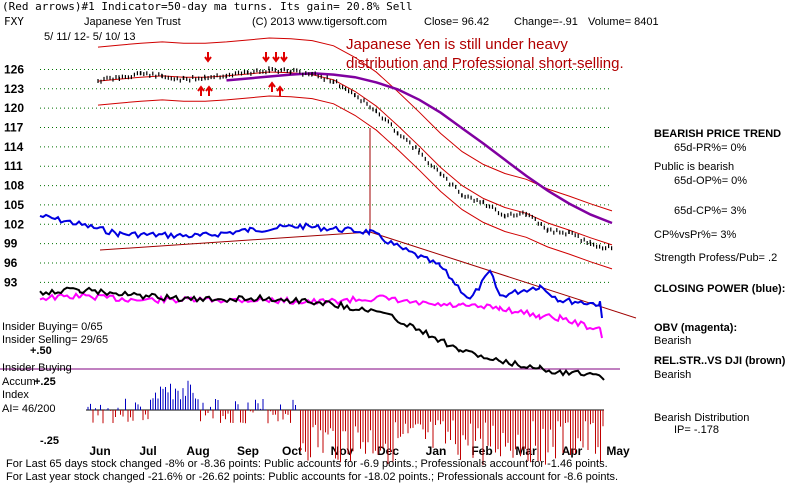 Image resolution: width=800 pixels, height=485 pixels. What do you see at coordinates (696, 430) in the screenshot?
I see `ip-value: IP= -.178` at bounding box center [696, 430].